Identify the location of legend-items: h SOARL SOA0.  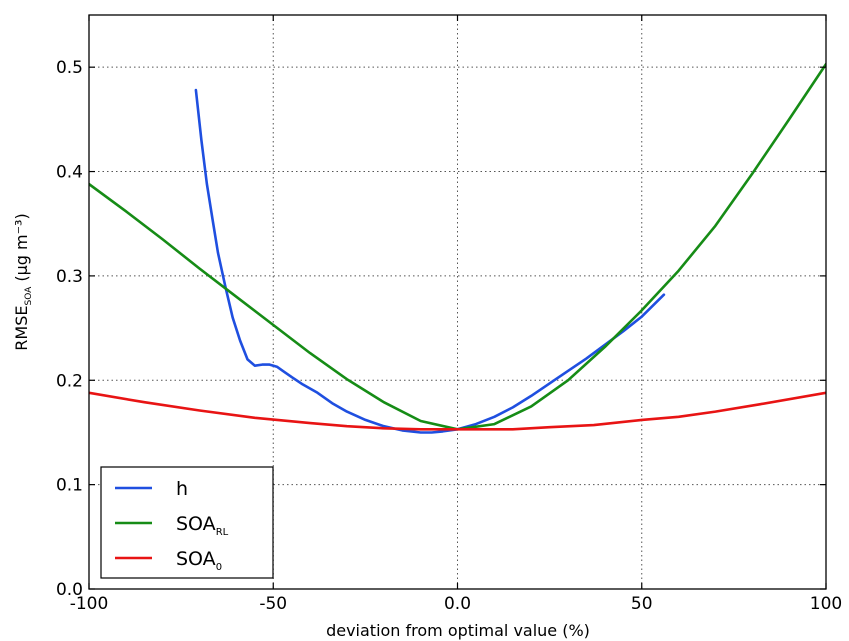
(172, 525).